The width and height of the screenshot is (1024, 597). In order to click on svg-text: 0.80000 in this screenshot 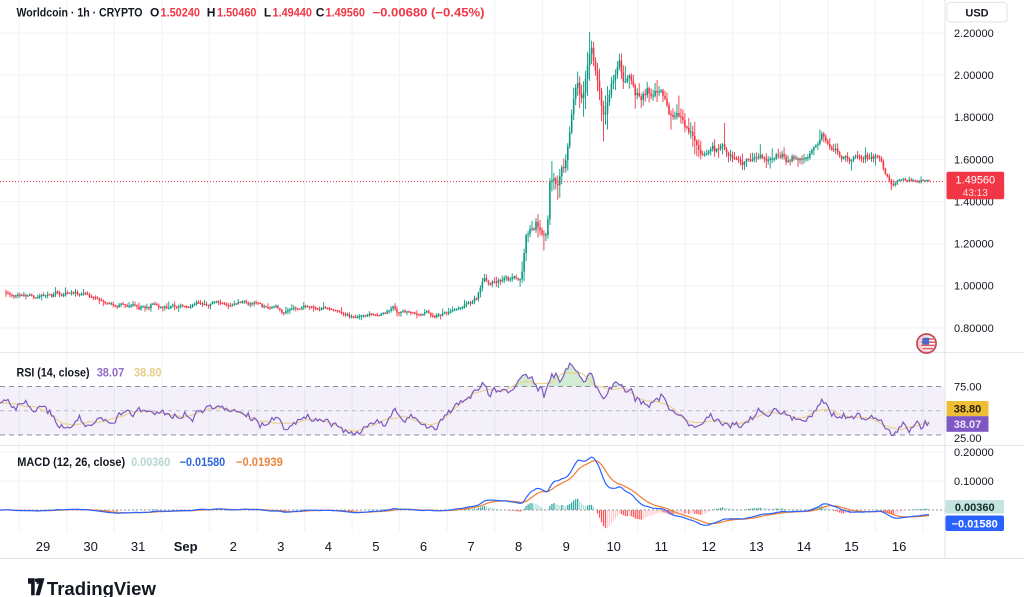, I will do `click(974, 329)`.